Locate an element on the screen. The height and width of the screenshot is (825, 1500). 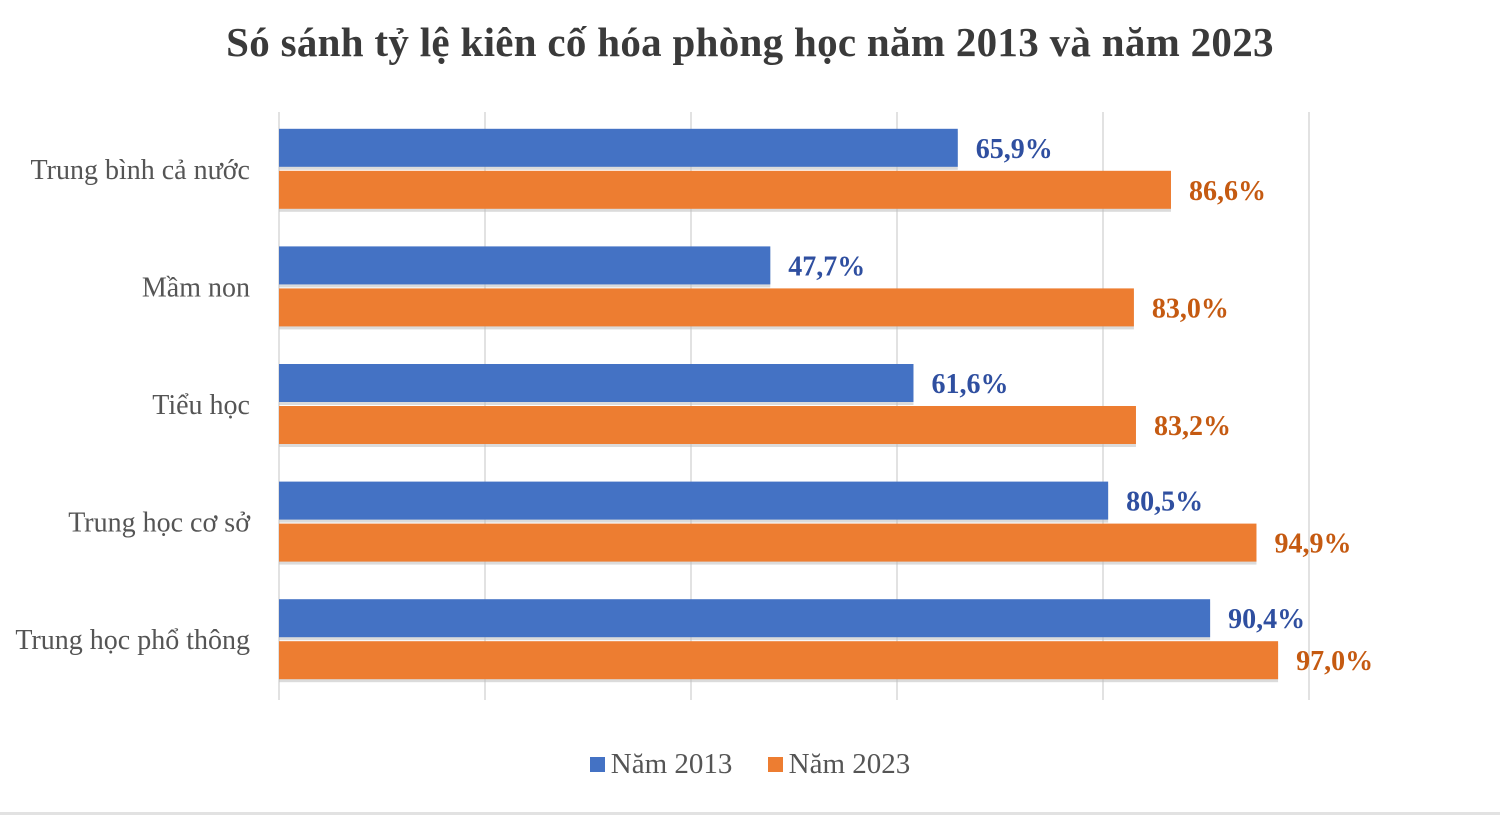
data-label: 47,7% is located at coordinates (826, 266).